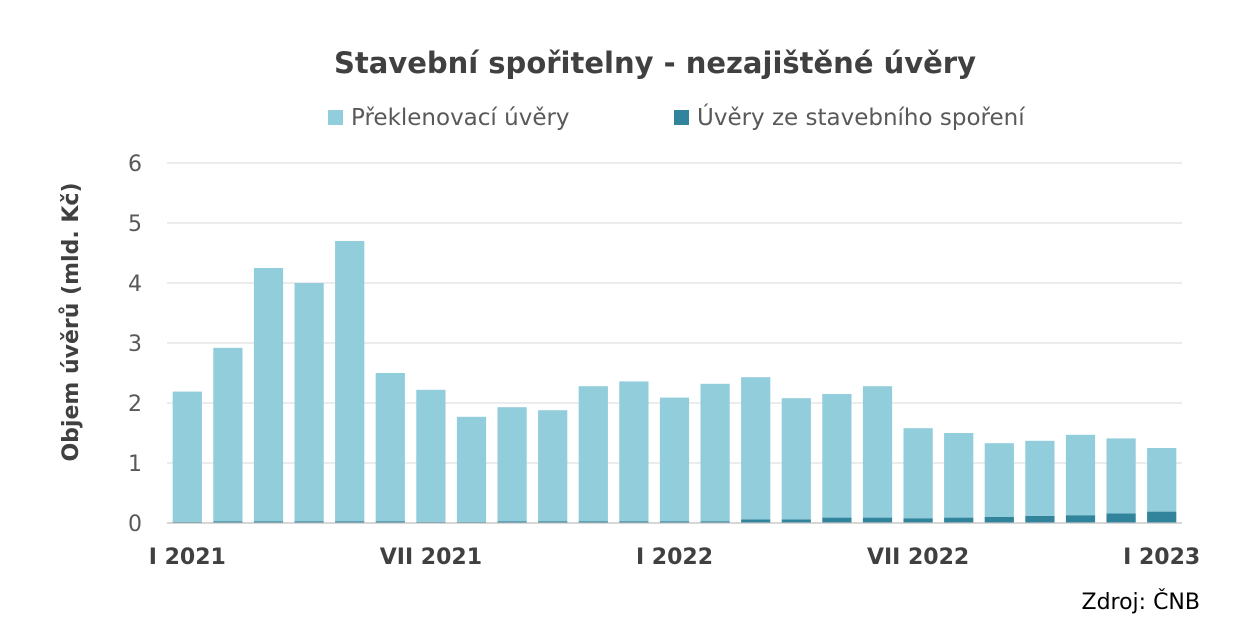 The width and height of the screenshot is (1253, 643). I want to click on x-axis-ticks: I 2021 VII 2021 I 2022 VII 2022 I 2023, so click(674, 557).